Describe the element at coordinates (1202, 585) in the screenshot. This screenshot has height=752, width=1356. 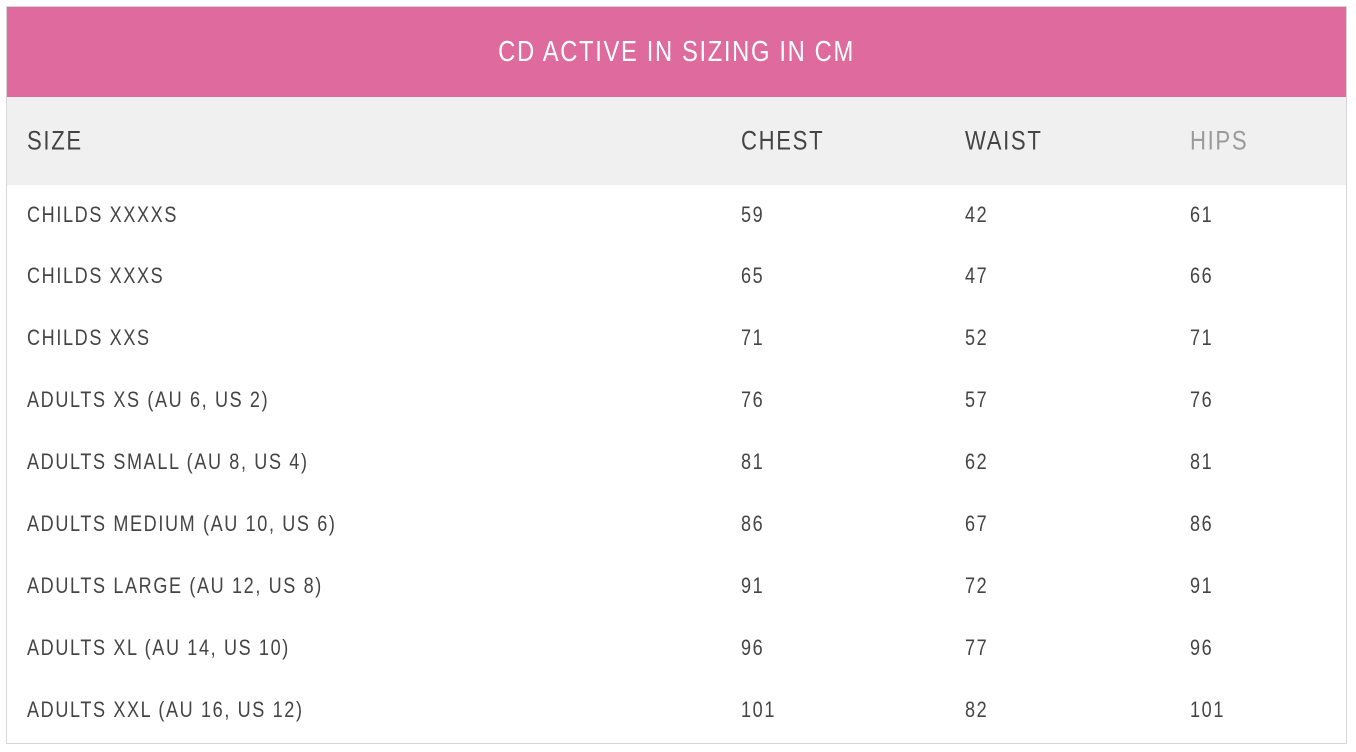
I see `cell-hips: 91` at that location.